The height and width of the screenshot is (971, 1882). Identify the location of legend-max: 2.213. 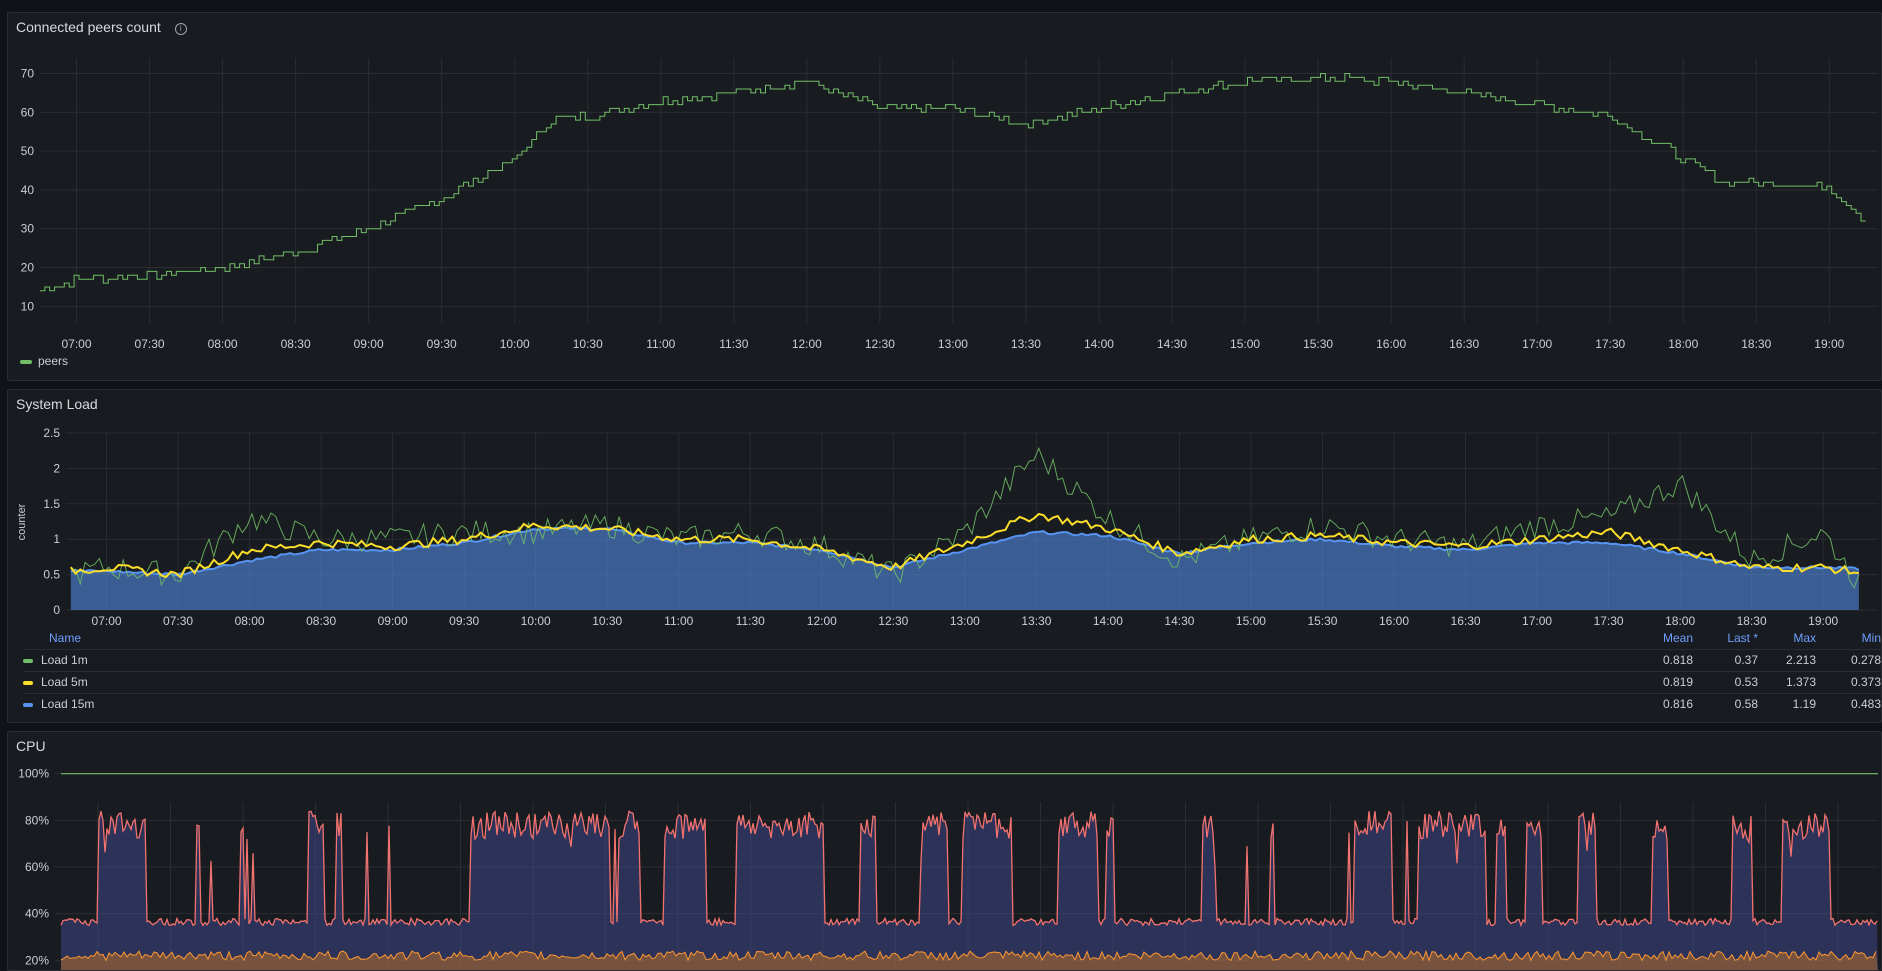
(1800, 660).